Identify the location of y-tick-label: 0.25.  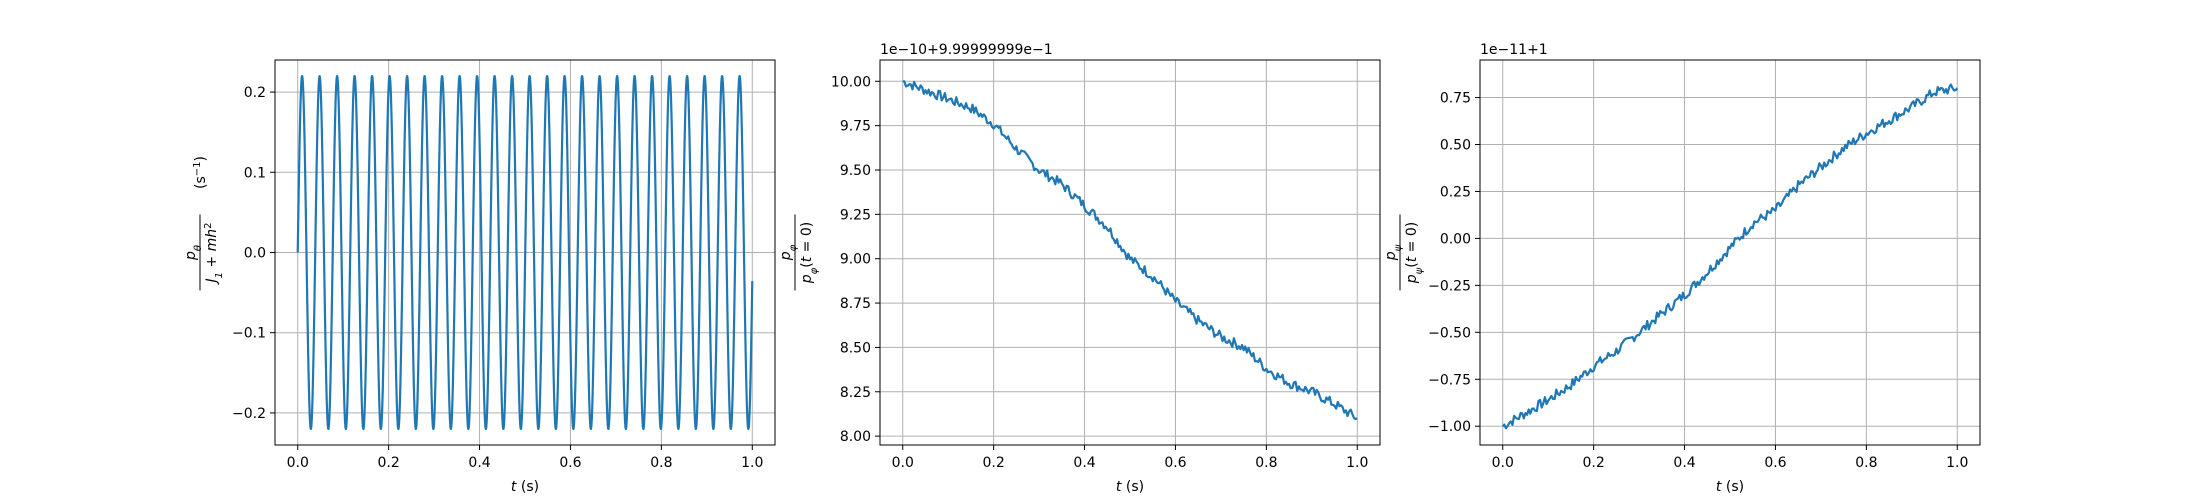
(1455, 192).